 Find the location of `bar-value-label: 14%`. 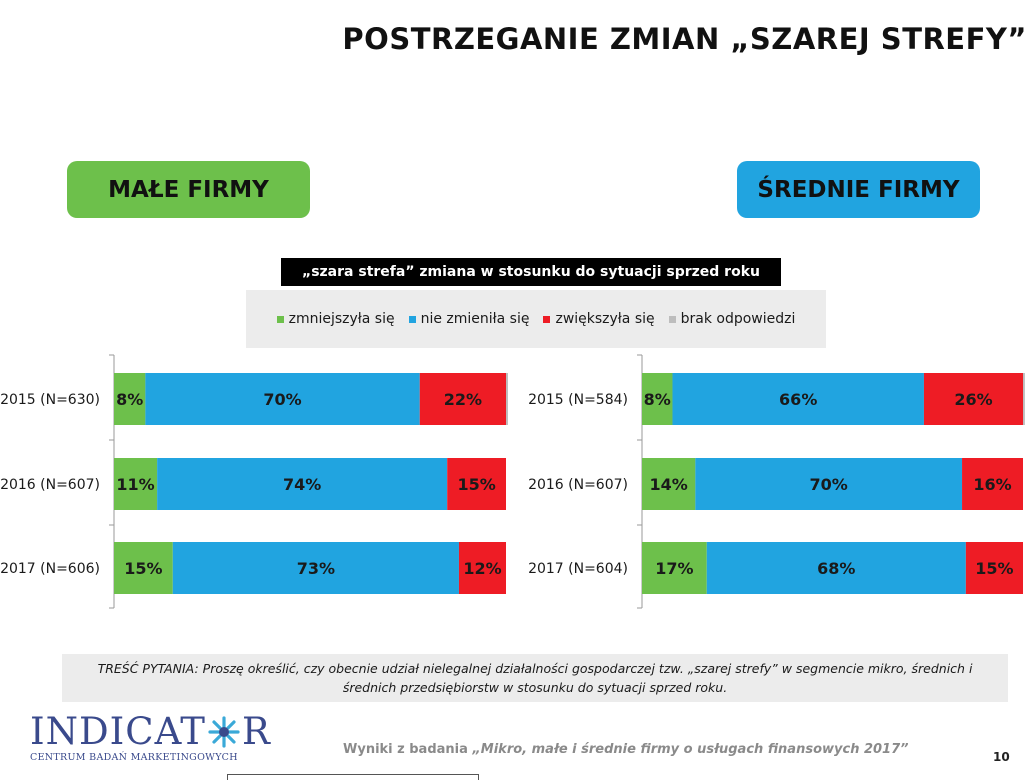

bar-value-label: 14% is located at coordinates (669, 484).